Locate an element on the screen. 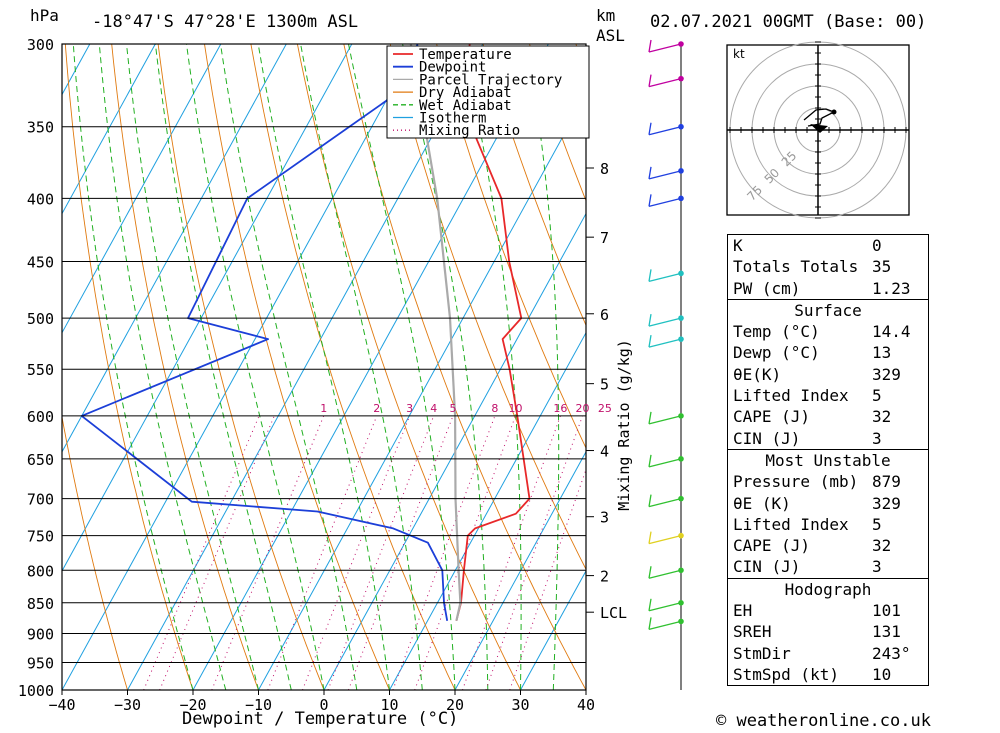 The image size is (1000, 733). pressure-tick-label: 900 is located at coordinates (40, 634).